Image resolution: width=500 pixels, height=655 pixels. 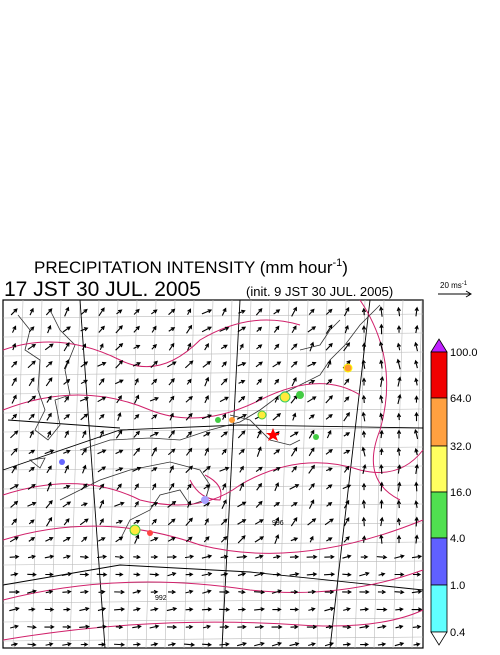 I want to click on colorbar-under, so click(x=439, y=638).